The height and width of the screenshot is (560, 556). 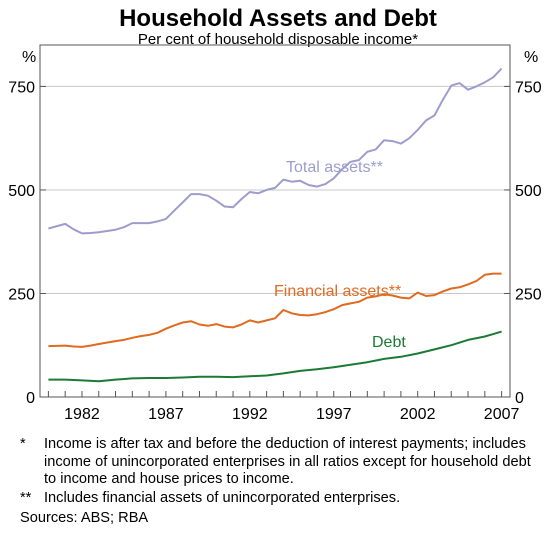 I want to click on ytick-label-right: 750, so click(x=528, y=87).